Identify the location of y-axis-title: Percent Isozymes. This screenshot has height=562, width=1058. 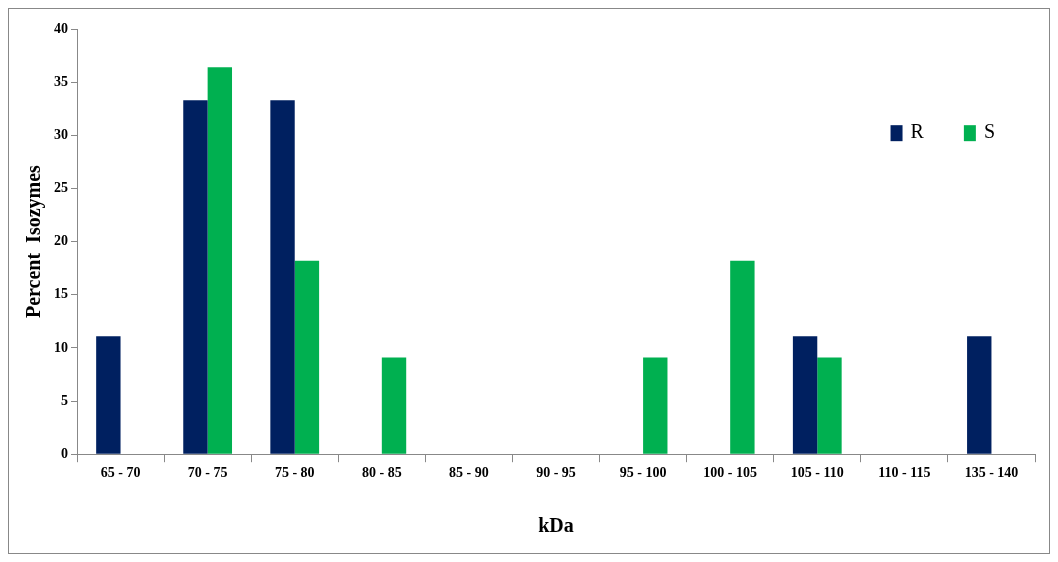
(34, 241).